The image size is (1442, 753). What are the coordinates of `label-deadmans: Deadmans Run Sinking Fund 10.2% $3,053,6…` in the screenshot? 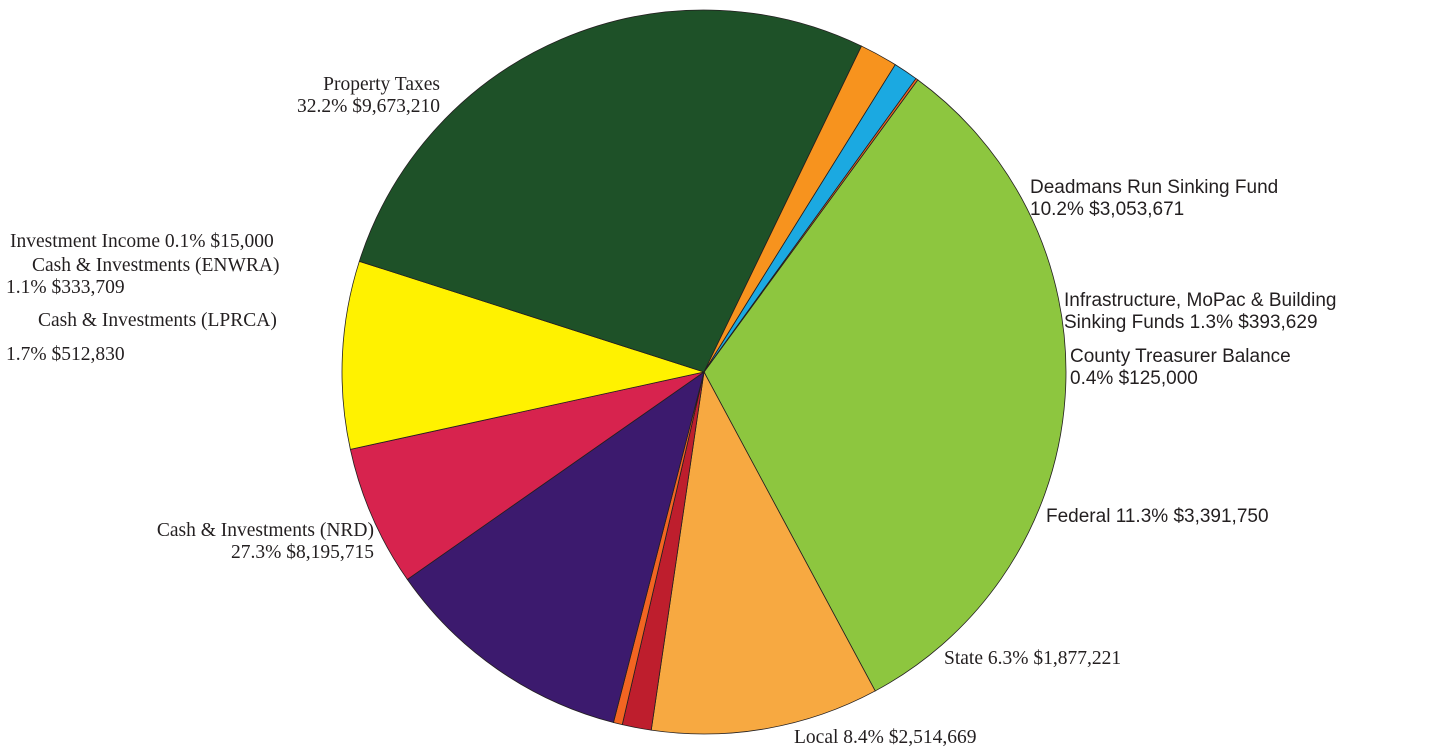 It's located at (1154, 199).